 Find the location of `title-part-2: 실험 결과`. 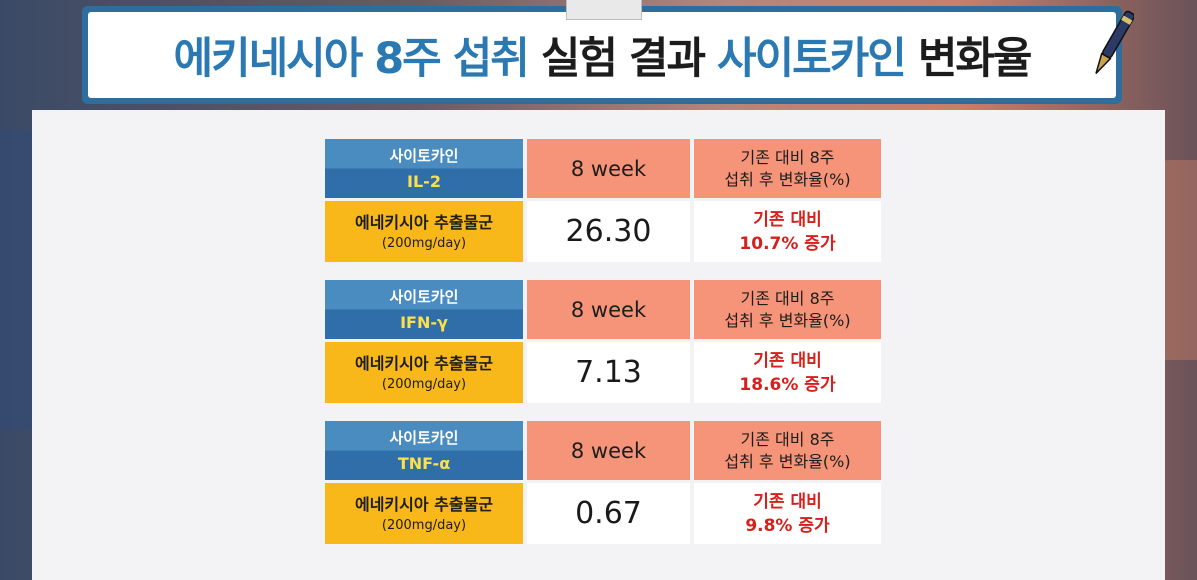

title-part-2: 실험 결과 is located at coordinates (623, 59).